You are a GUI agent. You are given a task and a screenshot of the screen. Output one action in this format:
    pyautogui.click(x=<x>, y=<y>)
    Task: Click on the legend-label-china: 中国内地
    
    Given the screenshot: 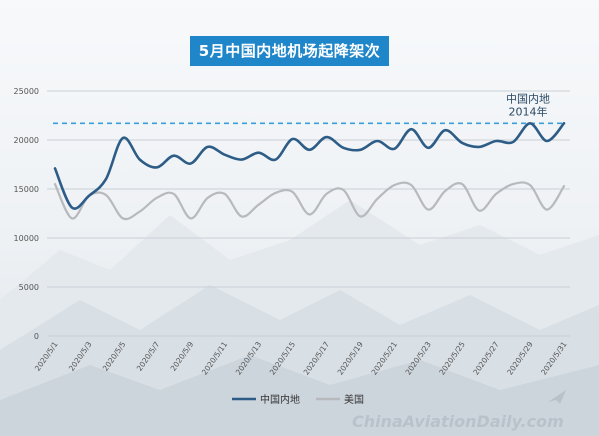 What is the action you would take?
    pyautogui.click(x=280, y=399)
    